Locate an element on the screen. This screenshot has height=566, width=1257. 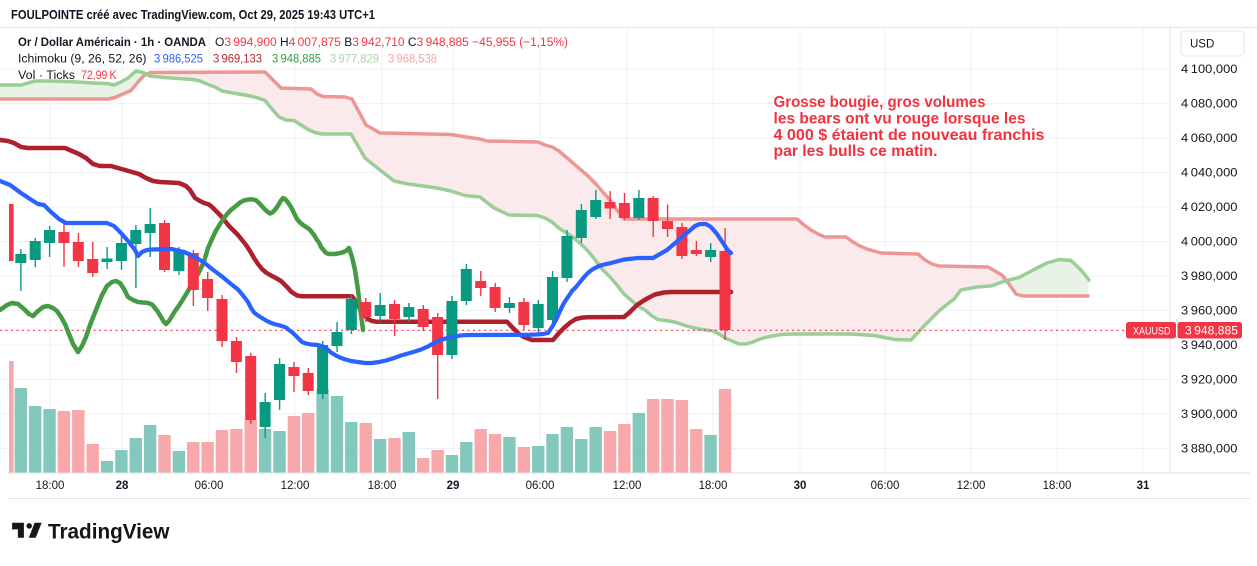
svg-text: XAUUSD is located at coordinates (1152, 332).